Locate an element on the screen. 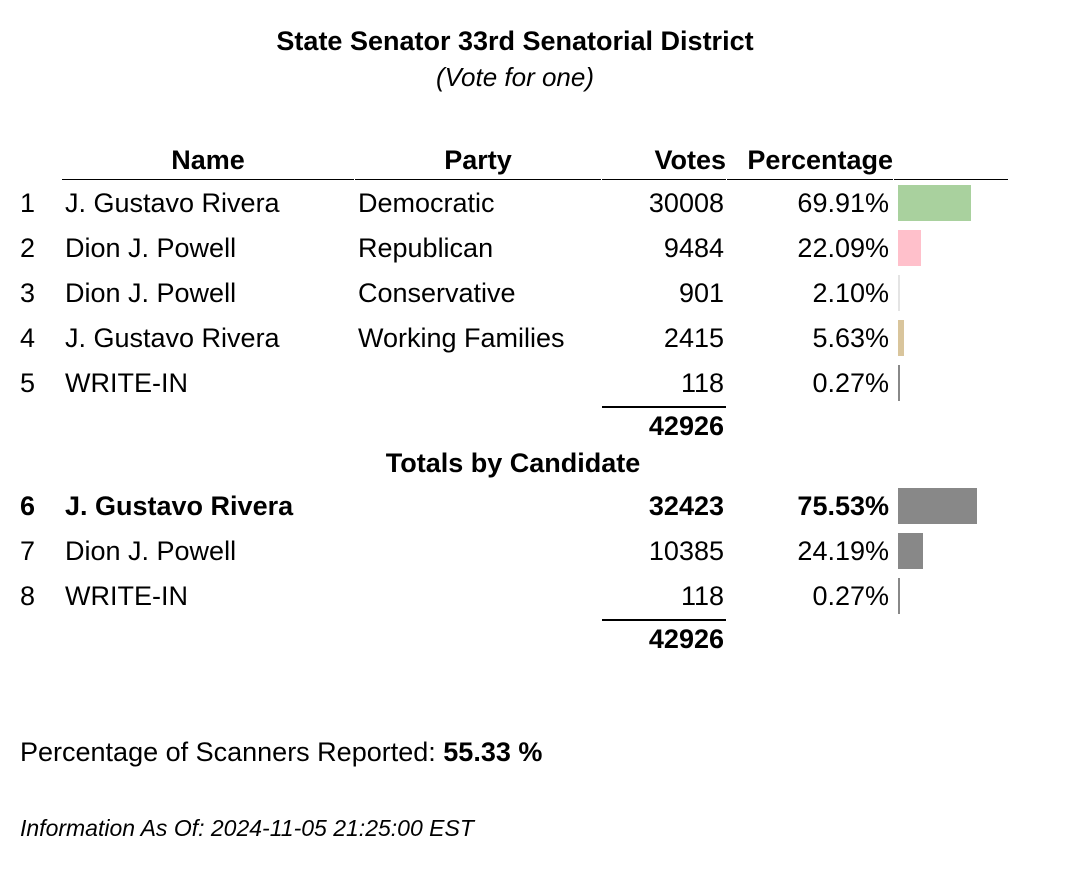  votes-value: 10385 is located at coordinates (686, 551).